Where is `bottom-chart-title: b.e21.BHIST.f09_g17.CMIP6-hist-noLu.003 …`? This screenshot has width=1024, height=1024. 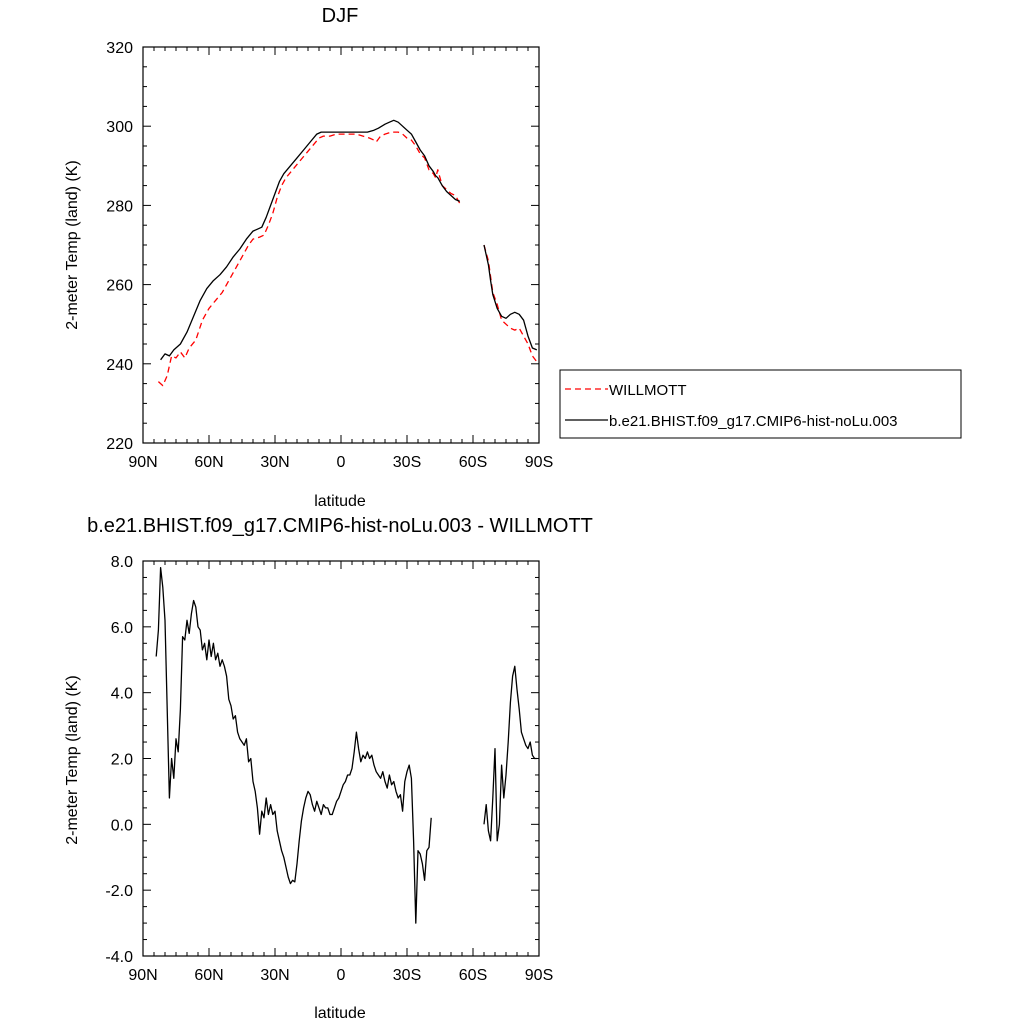 bottom-chart-title: b.e21.BHIST.f09_g17.CMIP6-hist-noLu.003 … is located at coordinates (340, 526).